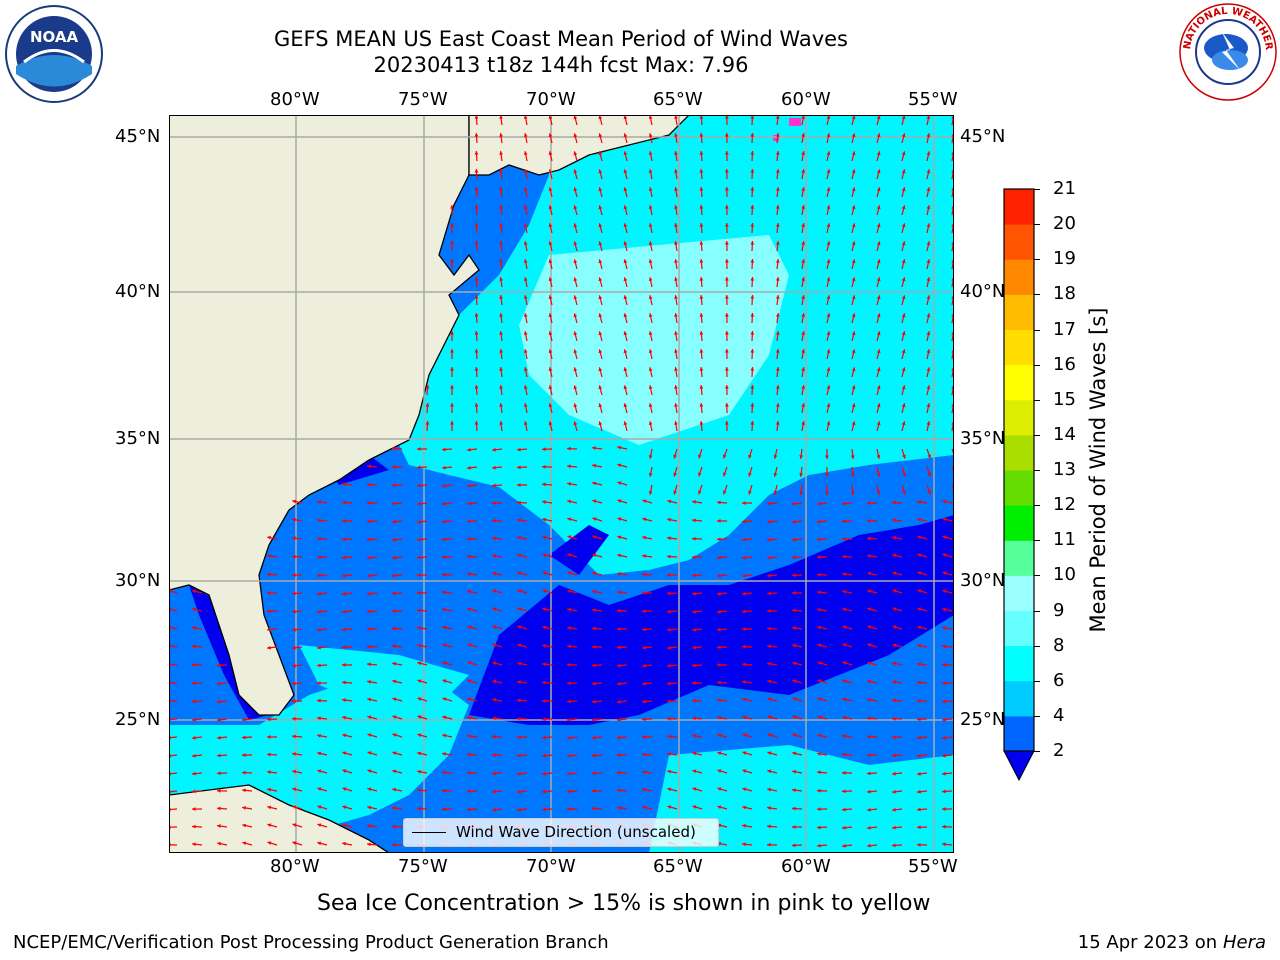 The width and height of the screenshot is (1280, 960). What do you see at coordinates (1059, 715) in the screenshot?
I see `colorbar-tick-label: 4` at bounding box center [1059, 715].